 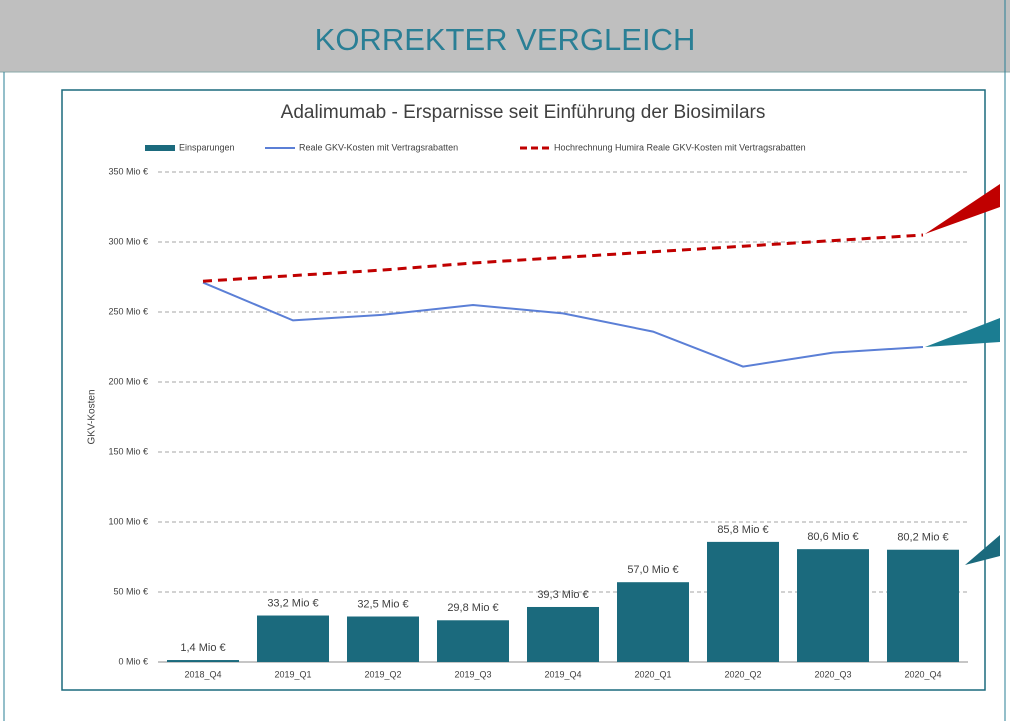 What do you see at coordinates (202, 648) in the screenshot?
I see `data-label: 1,4 Mio €` at bounding box center [202, 648].